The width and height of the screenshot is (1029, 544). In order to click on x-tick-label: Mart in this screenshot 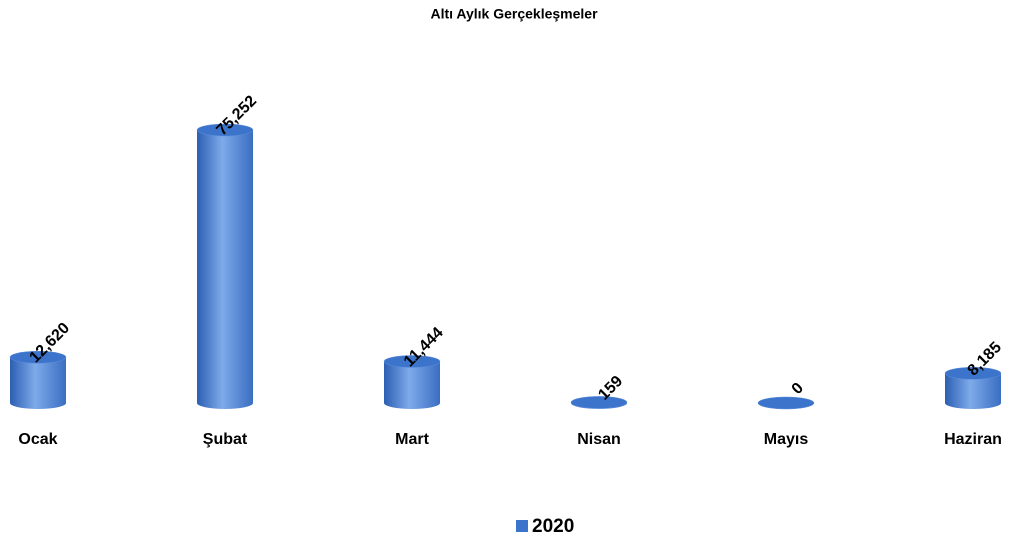, I will do `click(412, 439)`.